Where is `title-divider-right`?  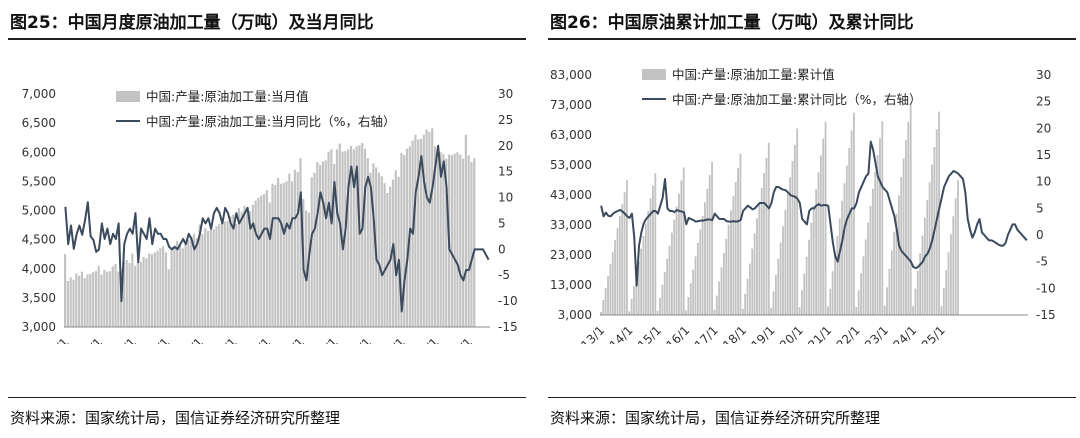
title-divider-right is located at coordinates (812, 39).